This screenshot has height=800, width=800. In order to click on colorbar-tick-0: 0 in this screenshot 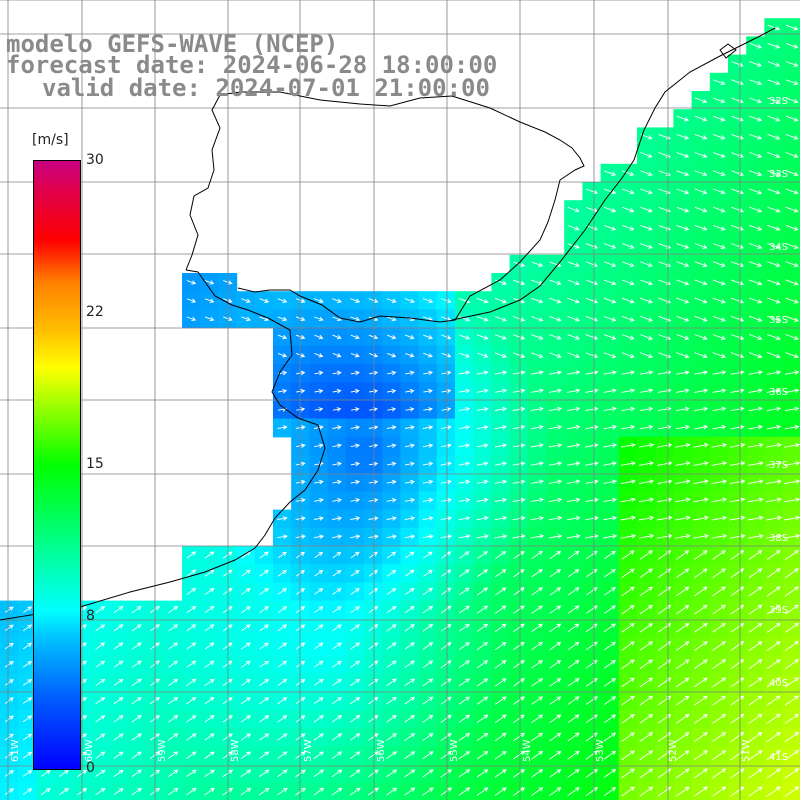, I will do `click(90, 768)`.